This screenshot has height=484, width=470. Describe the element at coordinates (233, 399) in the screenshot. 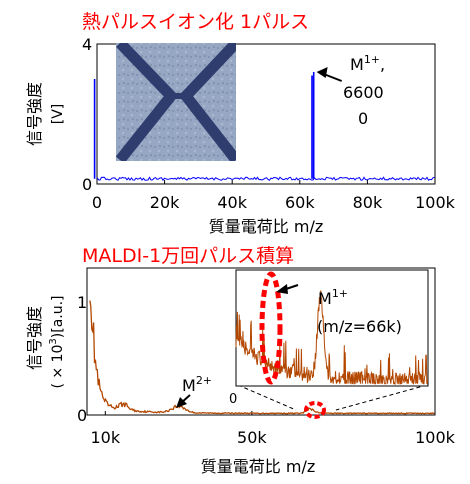

I see `inset-y-tick-label: 0` at that location.